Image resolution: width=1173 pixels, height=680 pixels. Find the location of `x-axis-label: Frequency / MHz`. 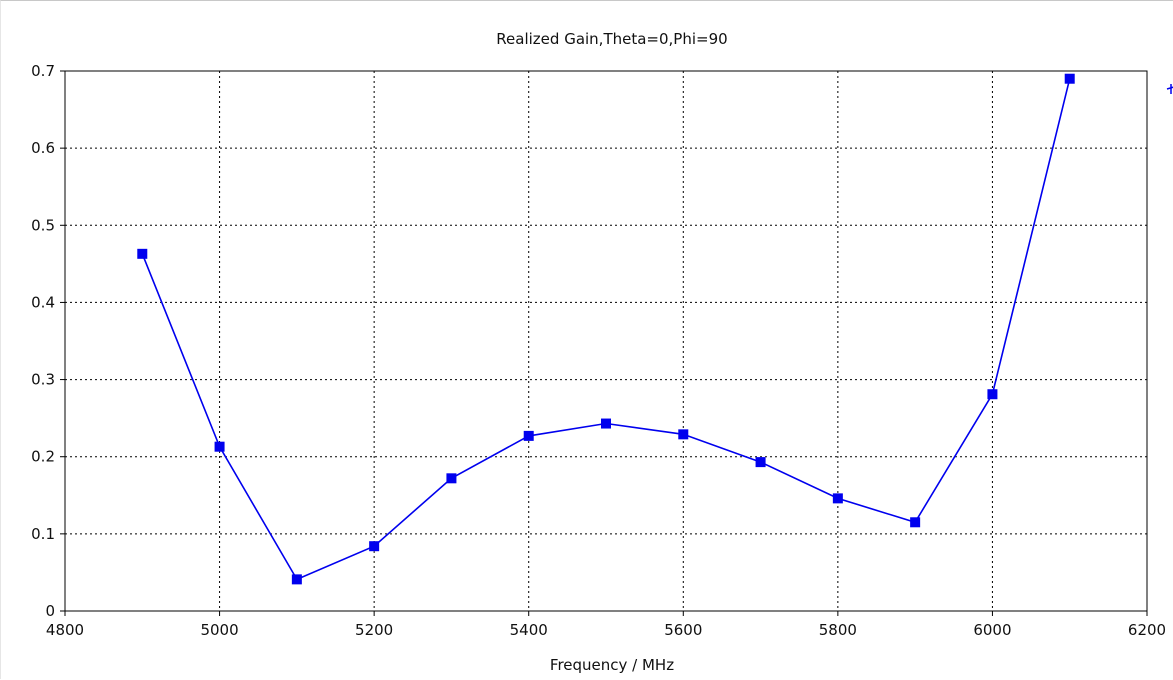

x-axis-label: Frequency / MHz is located at coordinates (612, 665).